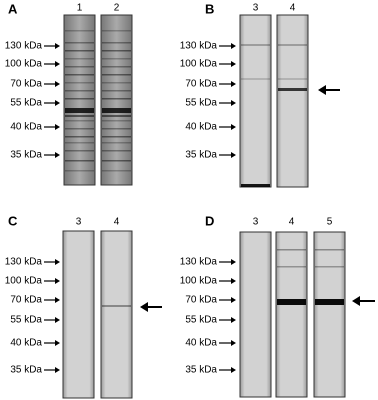  What do you see at coordinates (117, 8) in the screenshot?
I see `lane-label: 2` at bounding box center [117, 8].